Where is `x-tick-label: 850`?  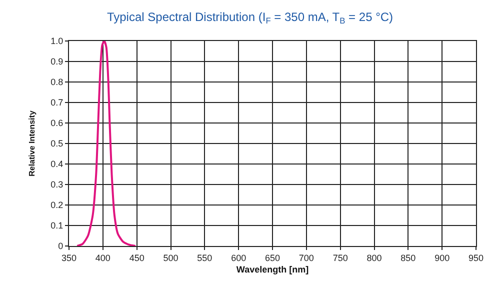 x-tick-label: 850 is located at coordinates (408, 257).